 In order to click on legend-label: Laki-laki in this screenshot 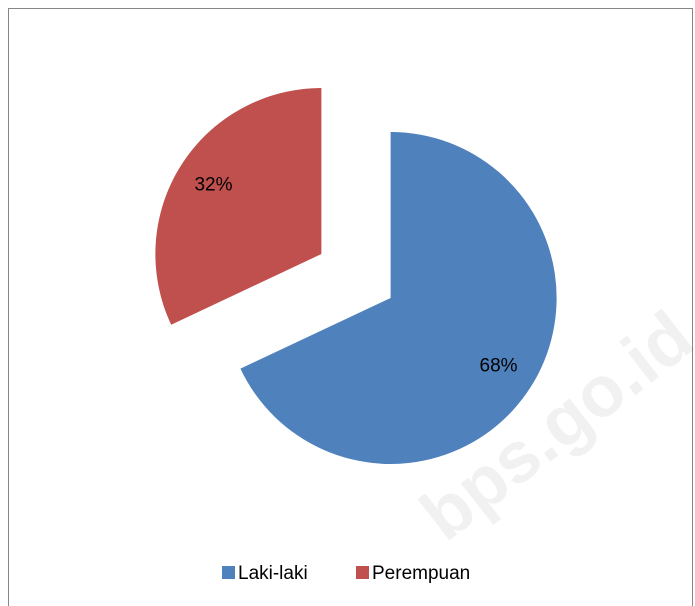, I will do `click(273, 573)`.